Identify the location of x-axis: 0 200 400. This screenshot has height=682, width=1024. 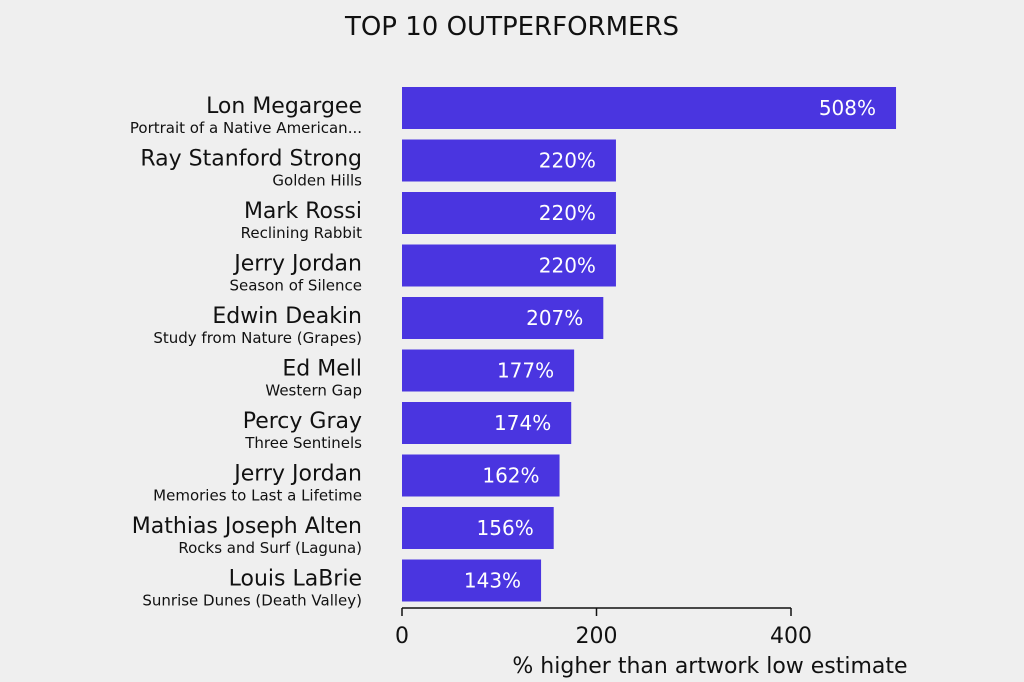
(603, 628).